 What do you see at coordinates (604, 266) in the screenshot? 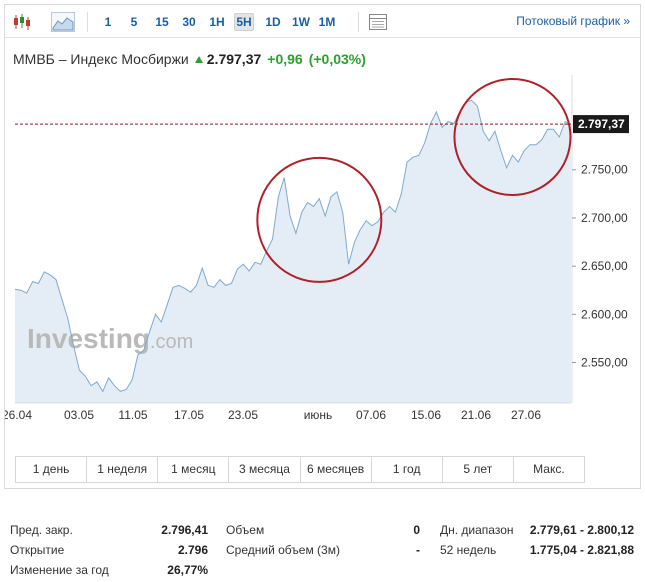
I see `y-tick-label: 2.650,00` at bounding box center [604, 266].